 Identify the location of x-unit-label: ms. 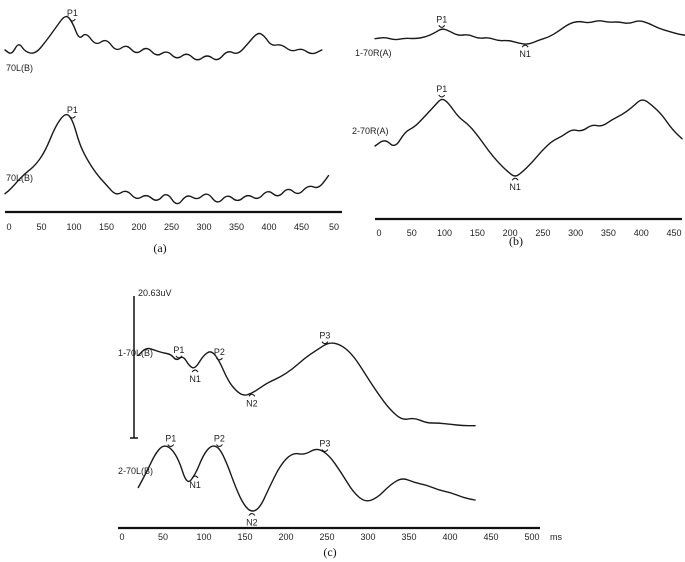
(556, 537).